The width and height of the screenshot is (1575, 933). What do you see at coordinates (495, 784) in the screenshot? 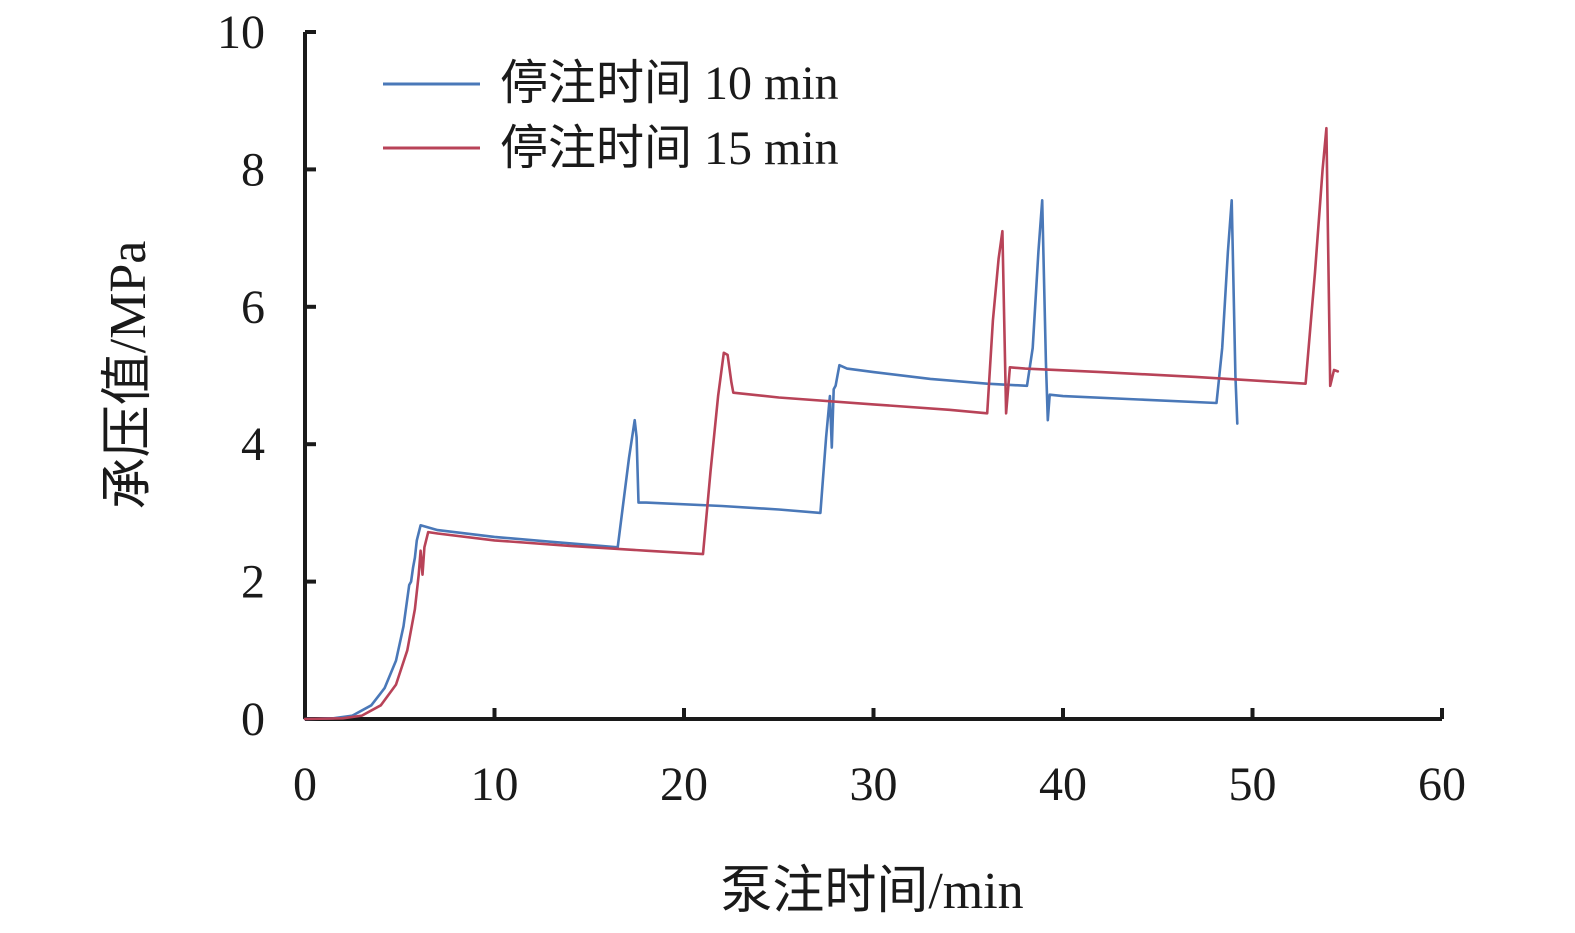
I see `x-tick-label-10: 10` at bounding box center [495, 784].